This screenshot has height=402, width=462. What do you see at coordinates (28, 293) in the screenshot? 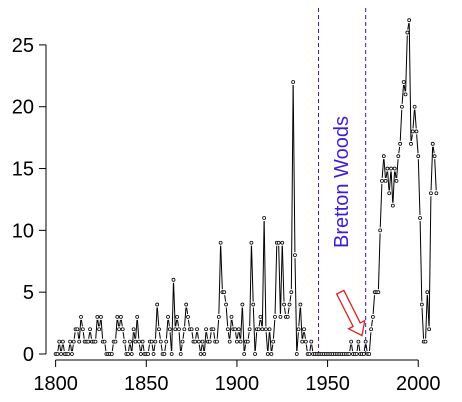
I see `y-tick-label: 5` at bounding box center [28, 293].